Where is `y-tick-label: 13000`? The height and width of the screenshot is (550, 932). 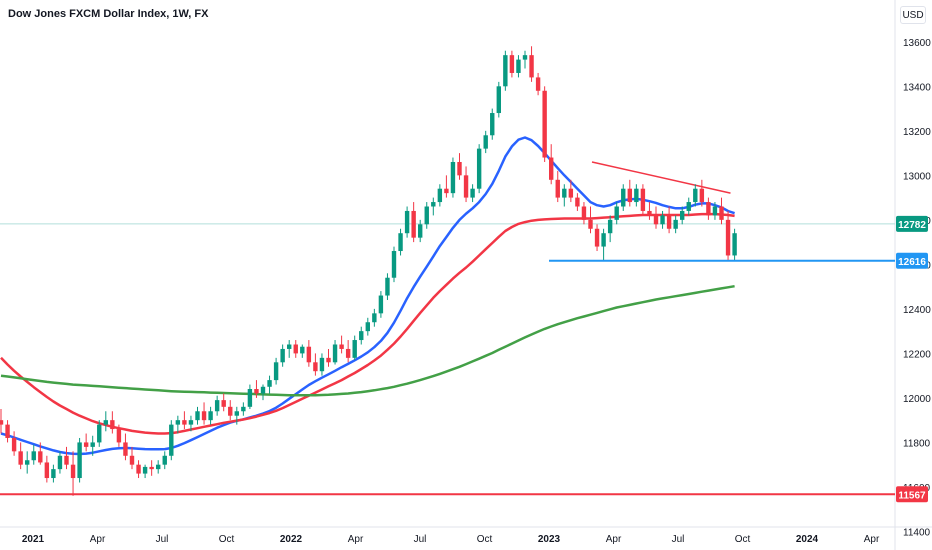
y-tick-label: 13000 is located at coordinates (917, 176).